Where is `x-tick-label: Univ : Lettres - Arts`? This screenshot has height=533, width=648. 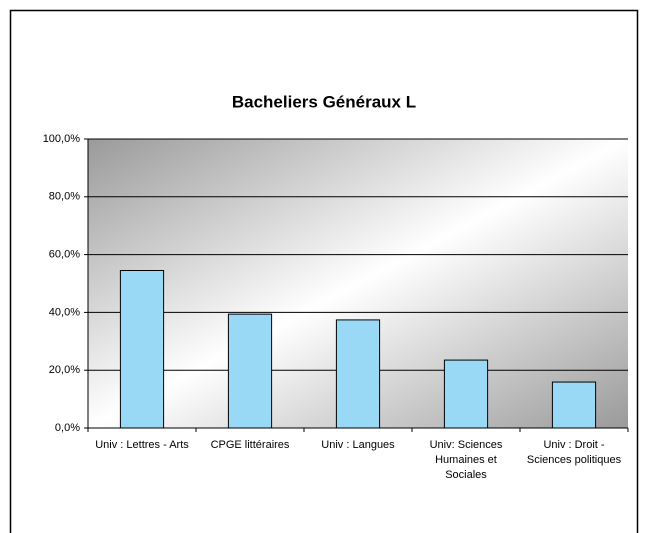
x-tick-label: Univ : Lettres - Arts is located at coordinates (142, 445).